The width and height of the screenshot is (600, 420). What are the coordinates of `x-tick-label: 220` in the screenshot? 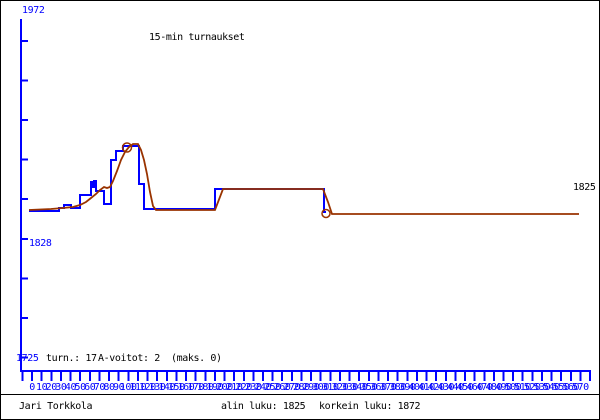 It's located at (244, 387).